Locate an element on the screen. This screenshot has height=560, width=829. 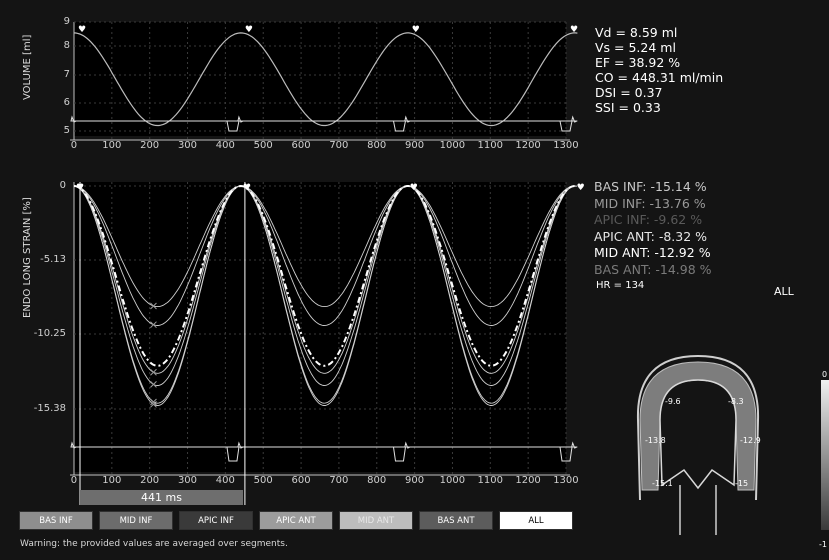
strain-x-tick: 900 is located at coordinates (415, 480).